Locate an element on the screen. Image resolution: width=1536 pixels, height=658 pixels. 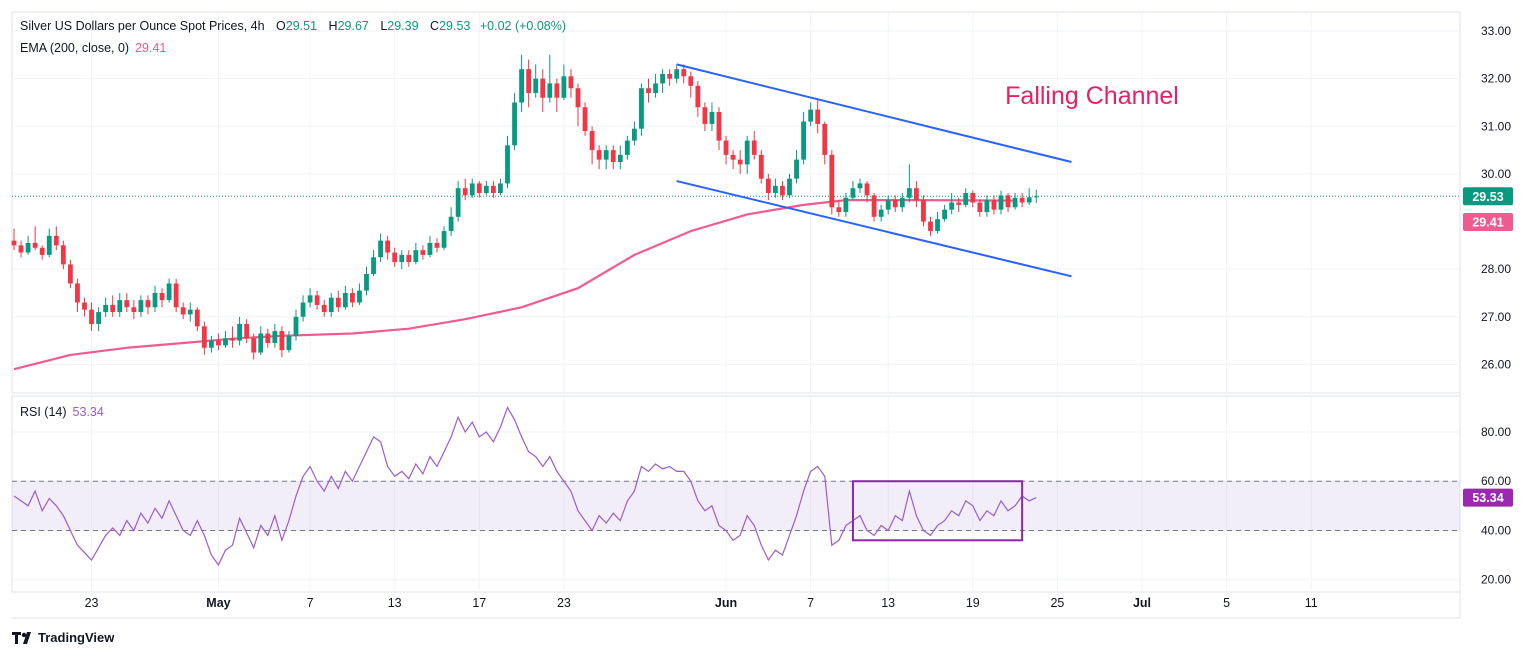
price-tick-label: 27.00 is located at coordinates (1496, 317).